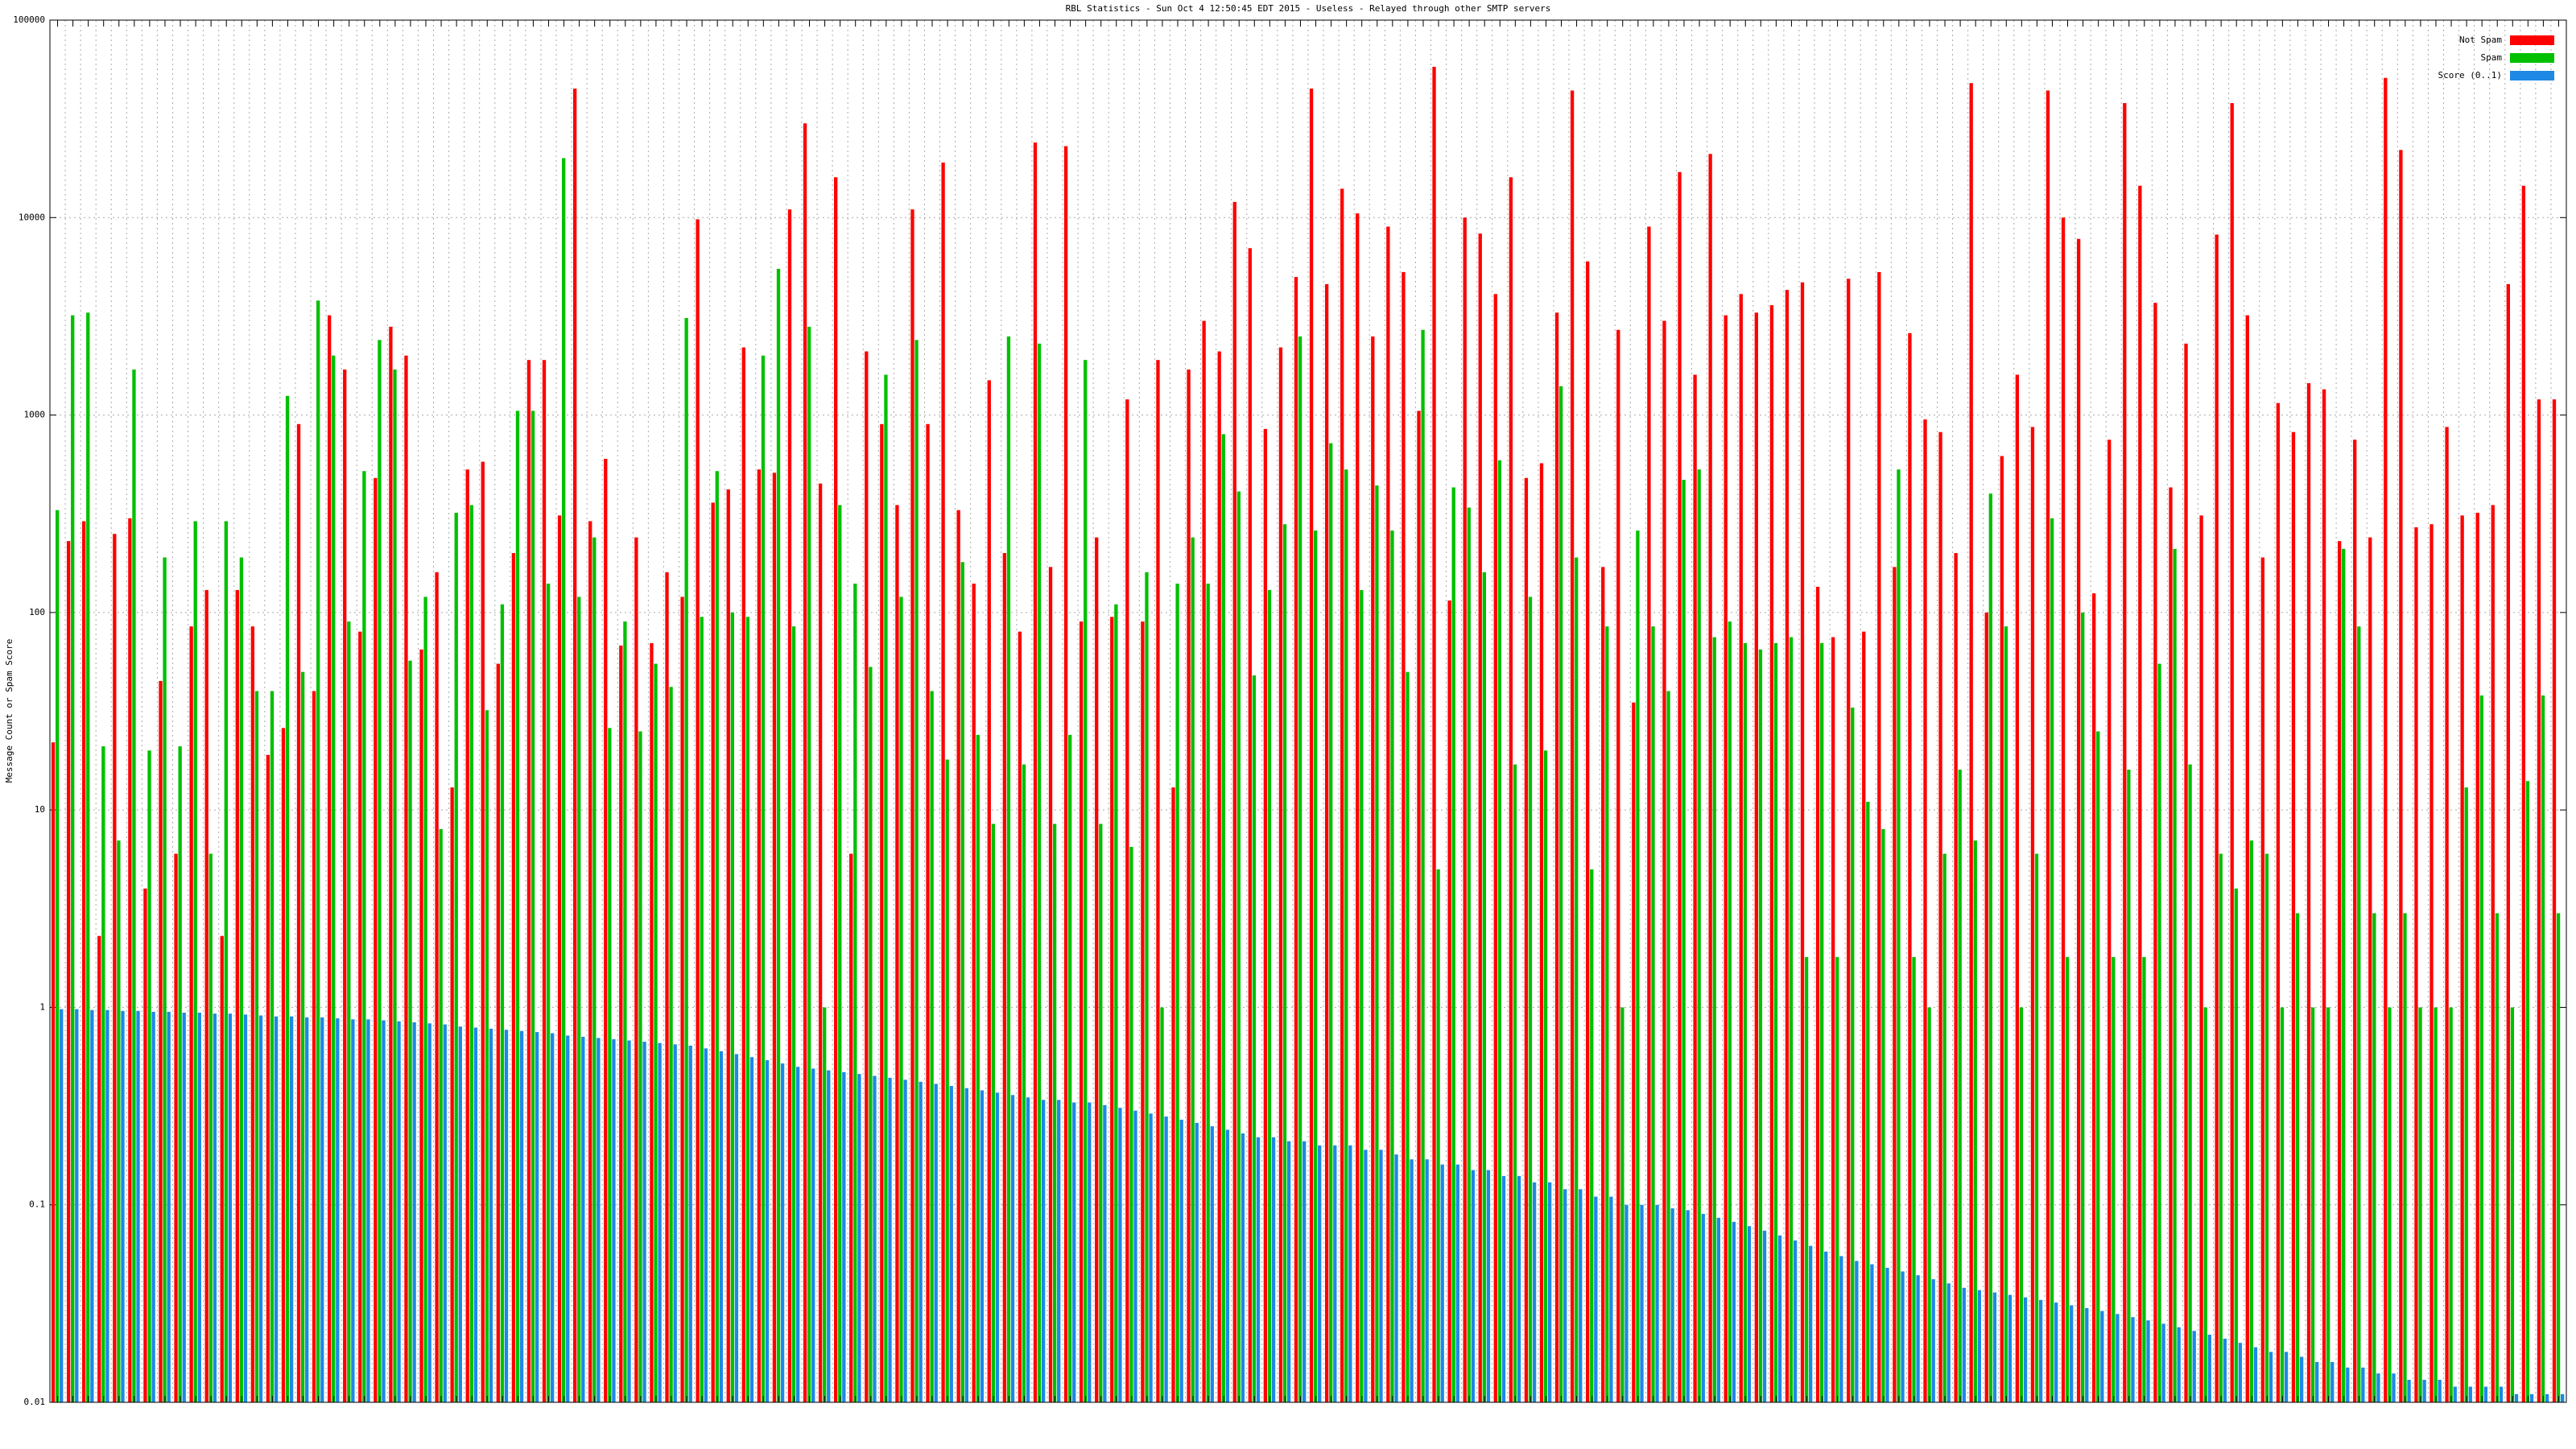 The image size is (2576, 1449). Describe the element at coordinates (29, 19) in the screenshot. I see `y-tick-label: 100000` at that location.